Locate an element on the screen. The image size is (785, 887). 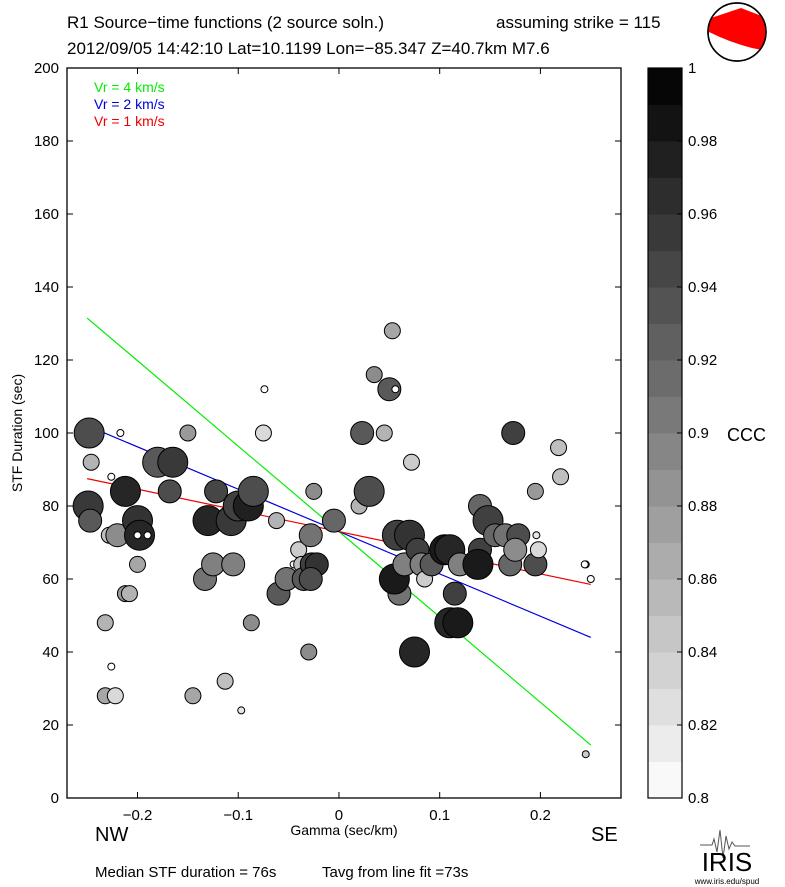
colorbar: 0.8 0.82 0.84 0.86 0.88 0.9 0.92 0.94 0.96 0.98 1 is located at coordinates (682, 433).